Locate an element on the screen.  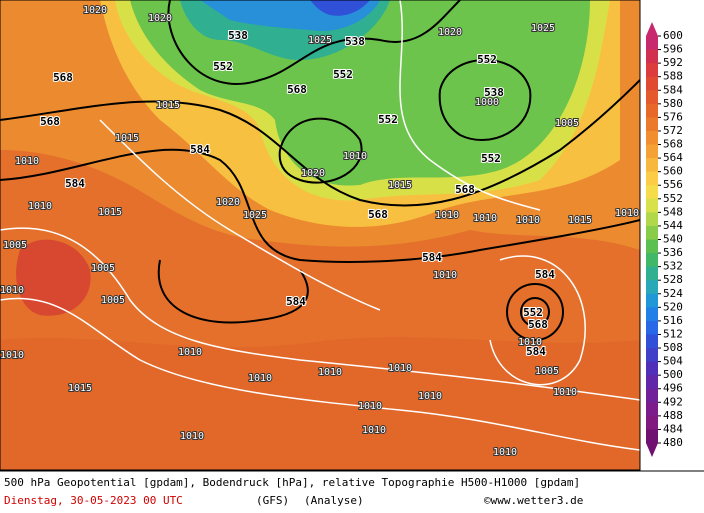
colorbar-label: 484 is located at coordinates (673, 428).